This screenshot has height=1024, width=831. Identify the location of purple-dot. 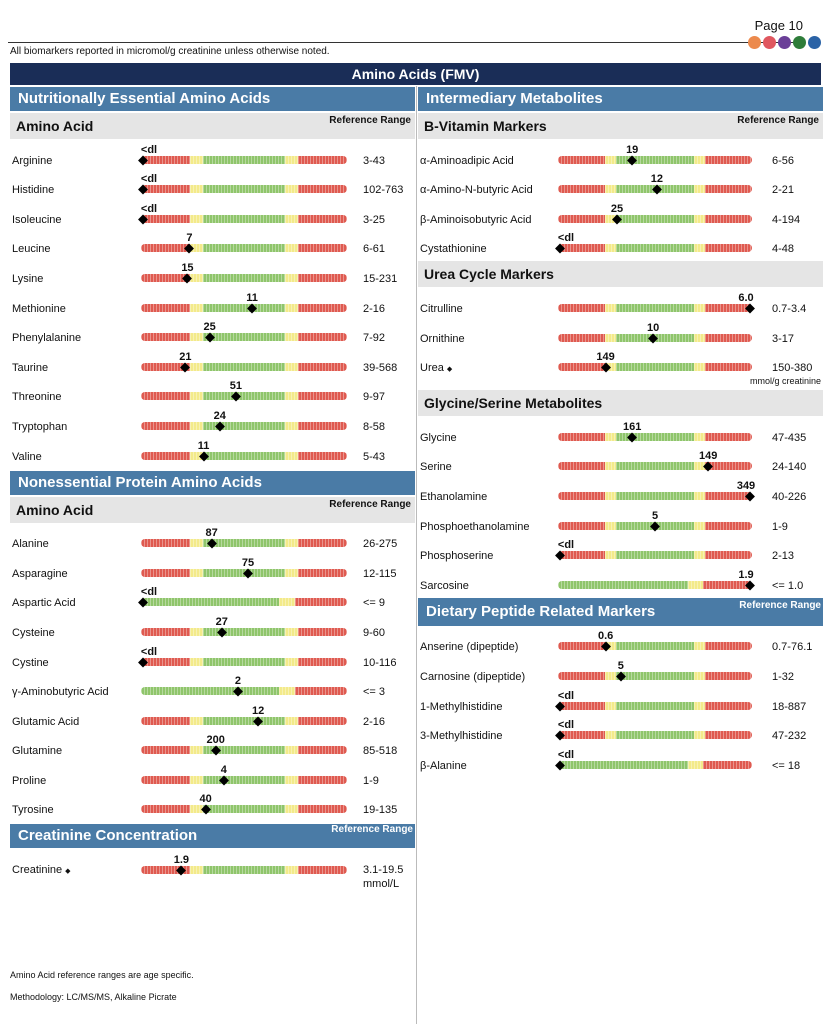
(784, 42).